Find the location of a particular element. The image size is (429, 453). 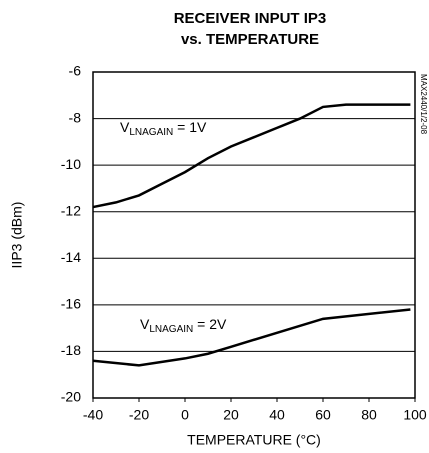

x-tick-label: -40 is located at coordinates (93, 415).